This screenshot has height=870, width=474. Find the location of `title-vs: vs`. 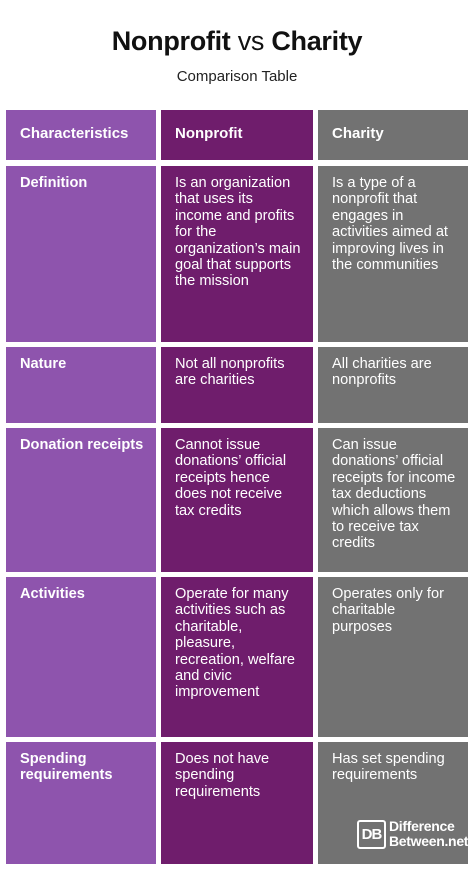

title-vs: vs is located at coordinates (251, 41).